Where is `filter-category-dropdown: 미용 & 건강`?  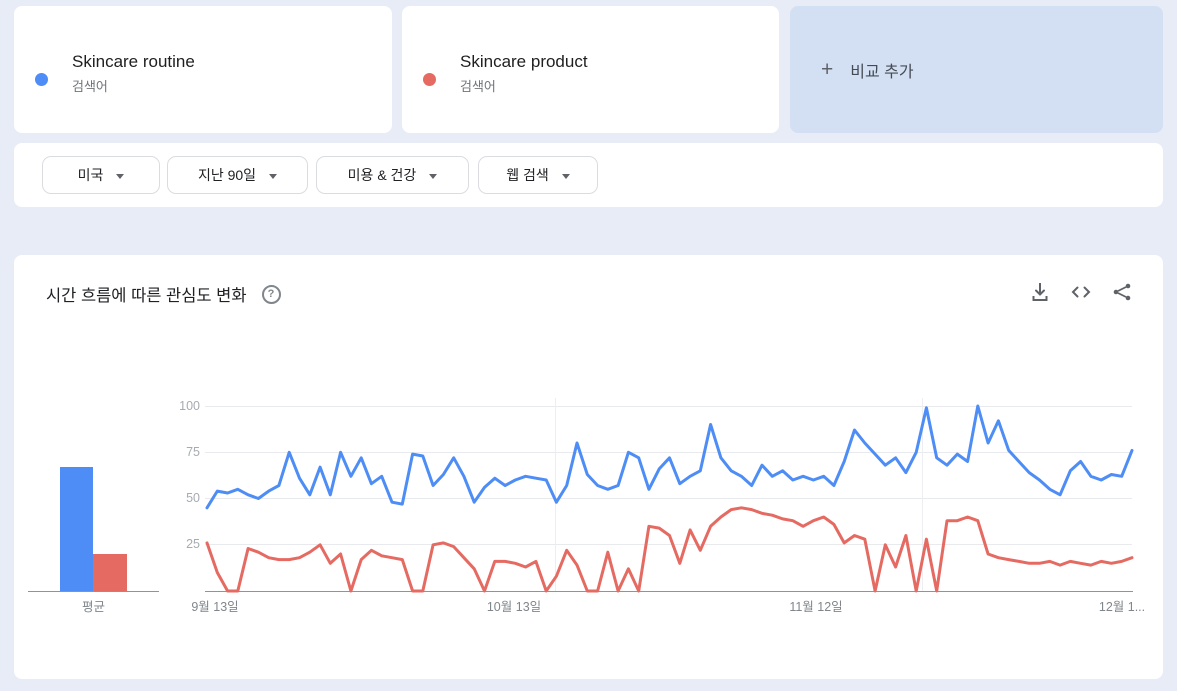 filter-category-dropdown: 미용 & 건강 is located at coordinates (392, 175).